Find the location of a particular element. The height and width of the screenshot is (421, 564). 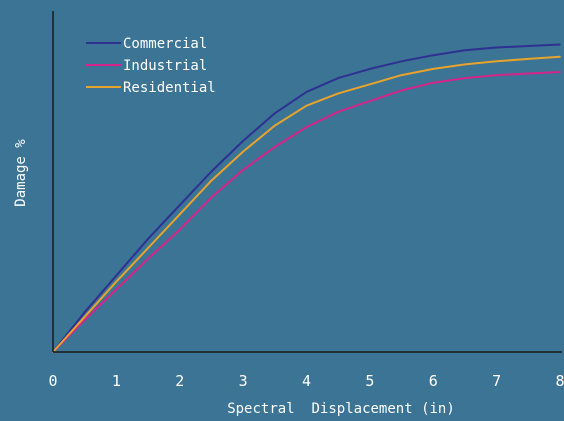

legend: Commercial Industrial Residential is located at coordinates (151, 66).